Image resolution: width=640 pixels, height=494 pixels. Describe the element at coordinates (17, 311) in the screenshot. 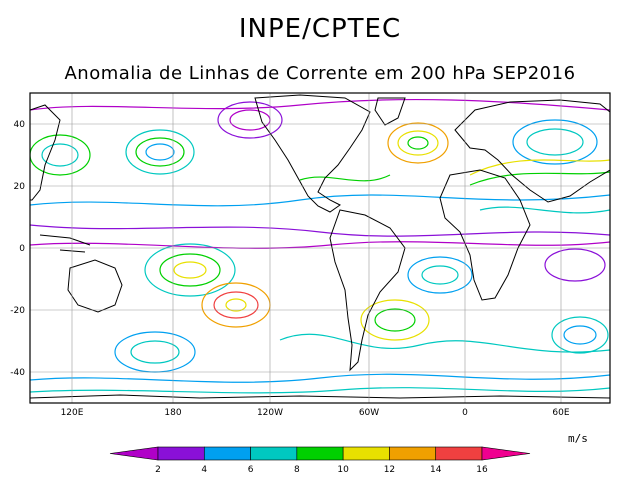

I see `lat-label: -20` at that location.